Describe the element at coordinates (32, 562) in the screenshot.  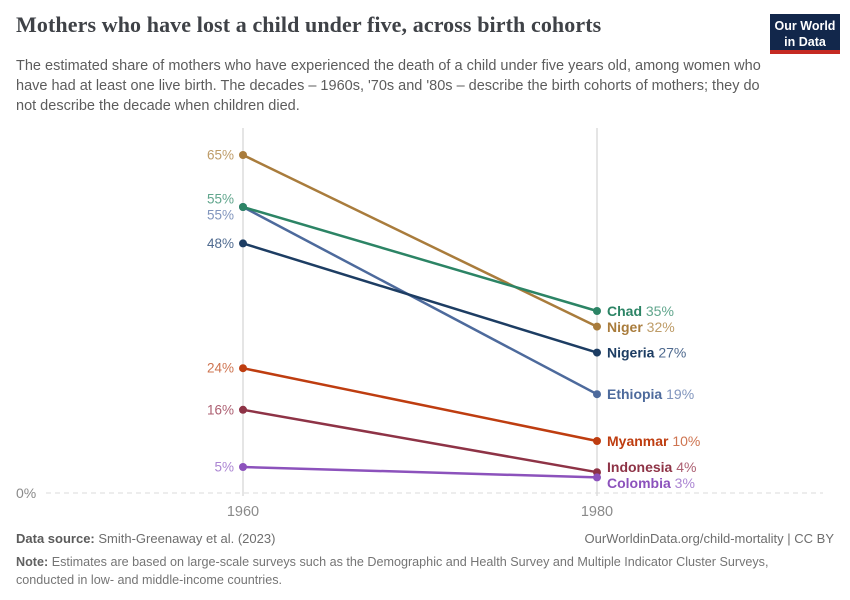
I see `note-label: Note:` at that location.